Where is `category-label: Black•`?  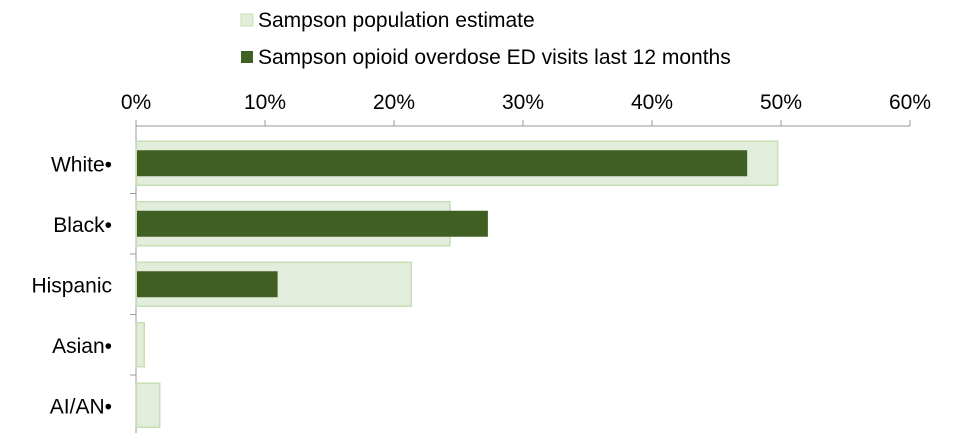 category-label: Black• is located at coordinates (82, 225).